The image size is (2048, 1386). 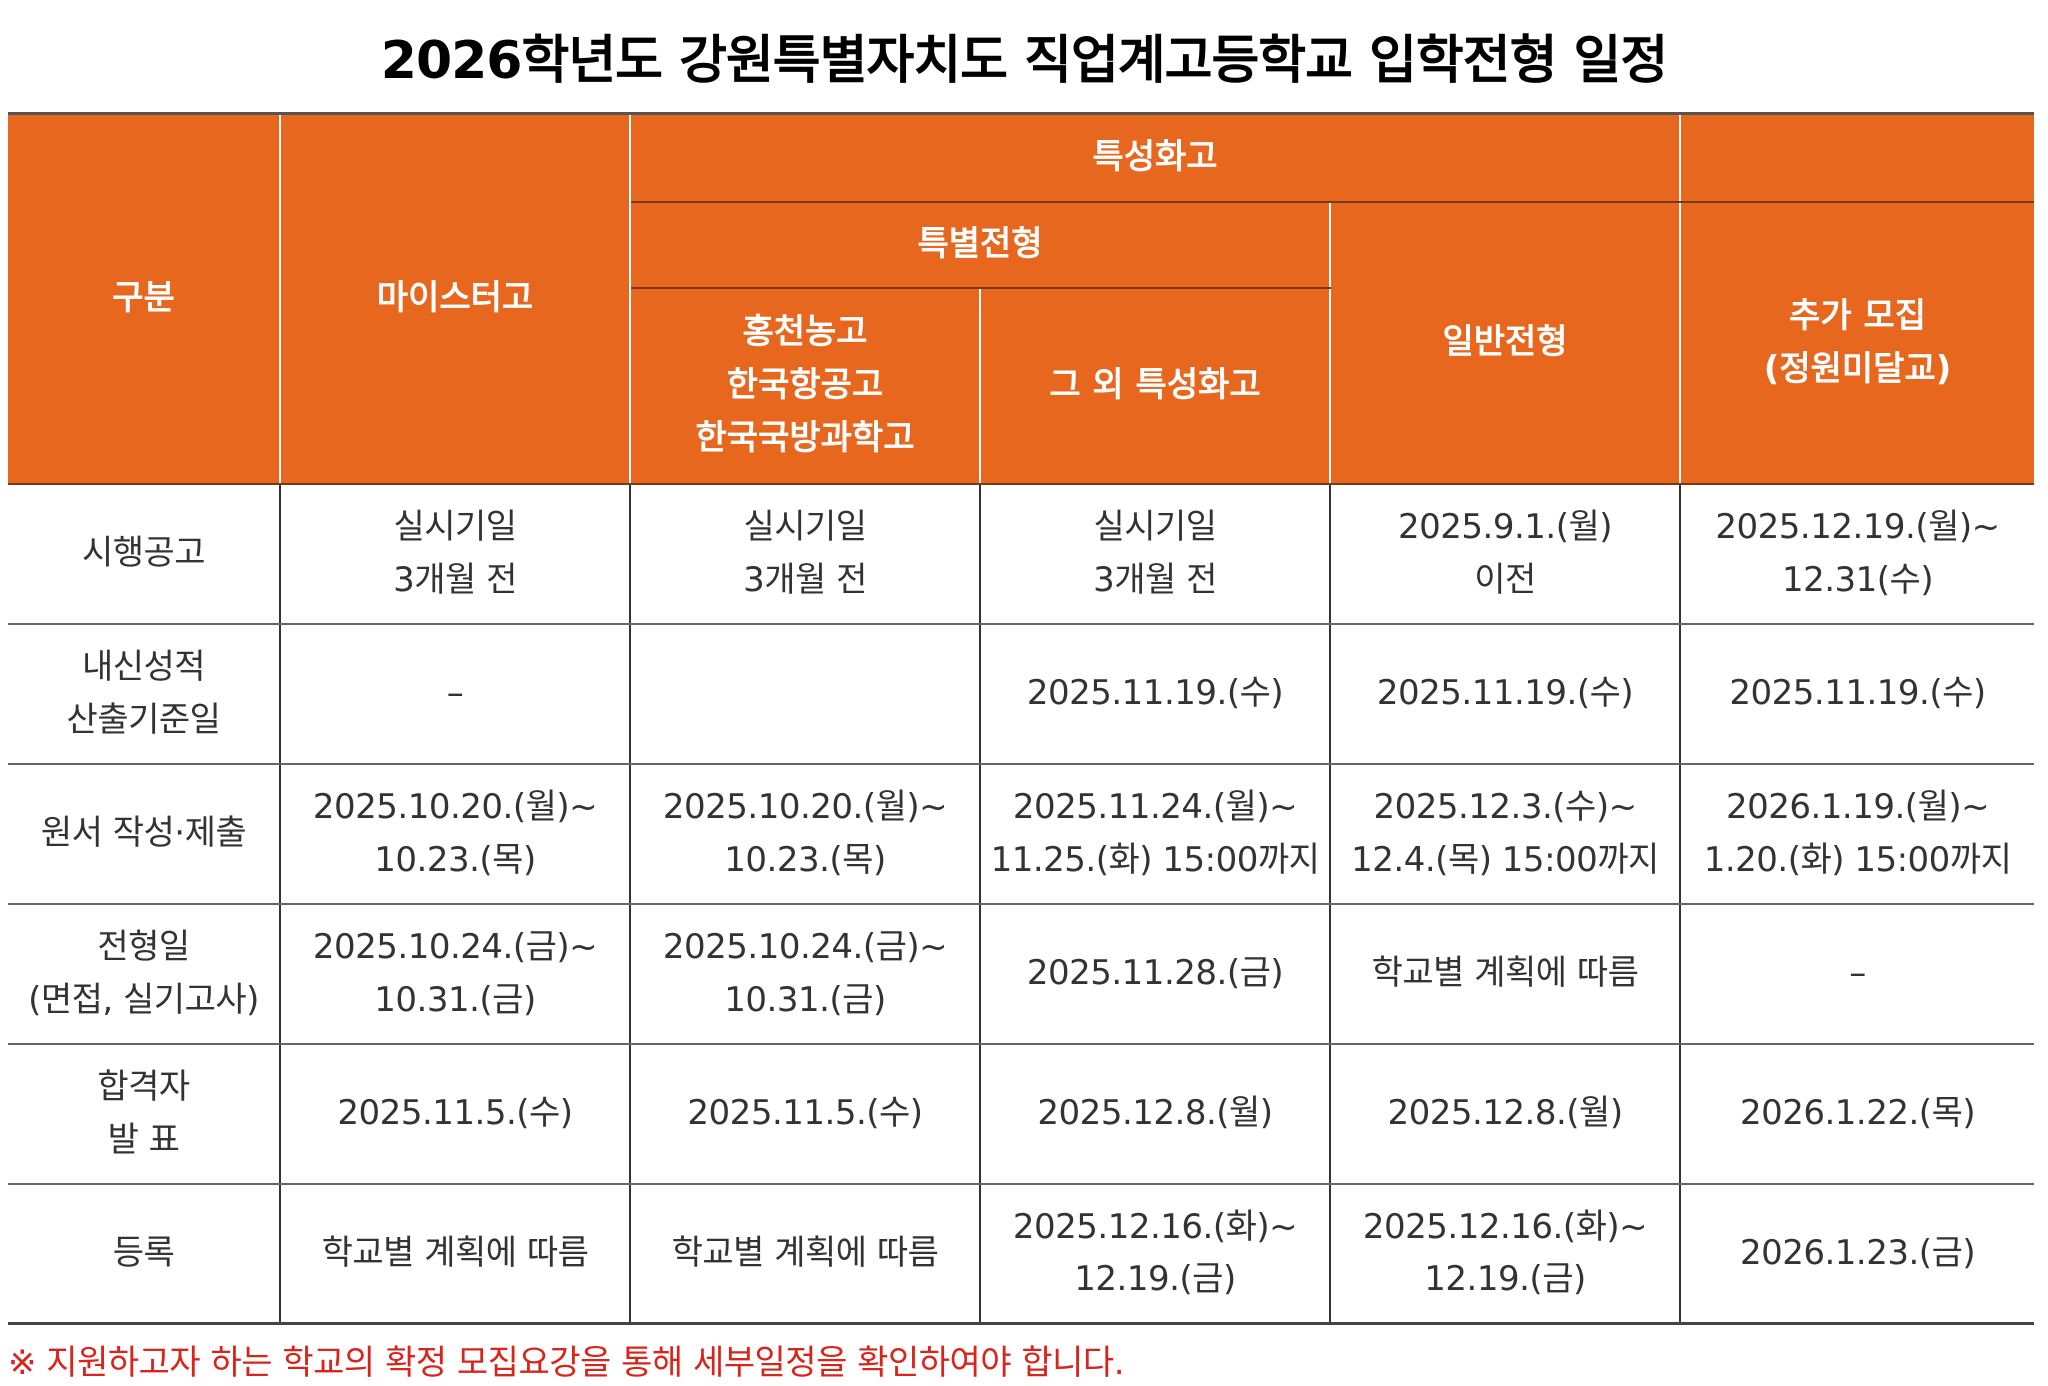 What do you see at coordinates (1857, 1254) in the screenshot?
I see `table-cell: 2026.1.23.(금)` at bounding box center [1857, 1254].